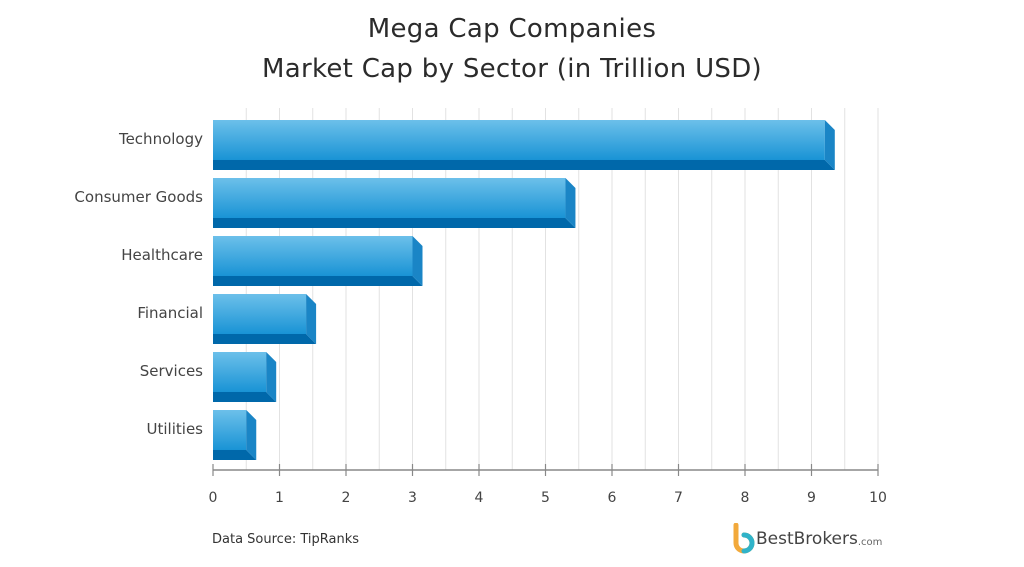 The width and height of the screenshot is (1024, 567). Describe the element at coordinates (285, 539) in the screenshot. I see `data-source: Data Source: TipRanks` at that location.